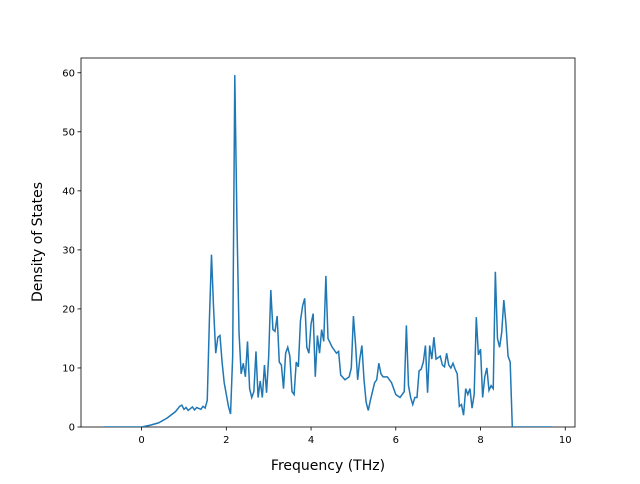 This screenshot has height=484, width=640. Describe the element at coordinates (141, 440) in the screenshot. I see `x-tick-label: 0` at that location.